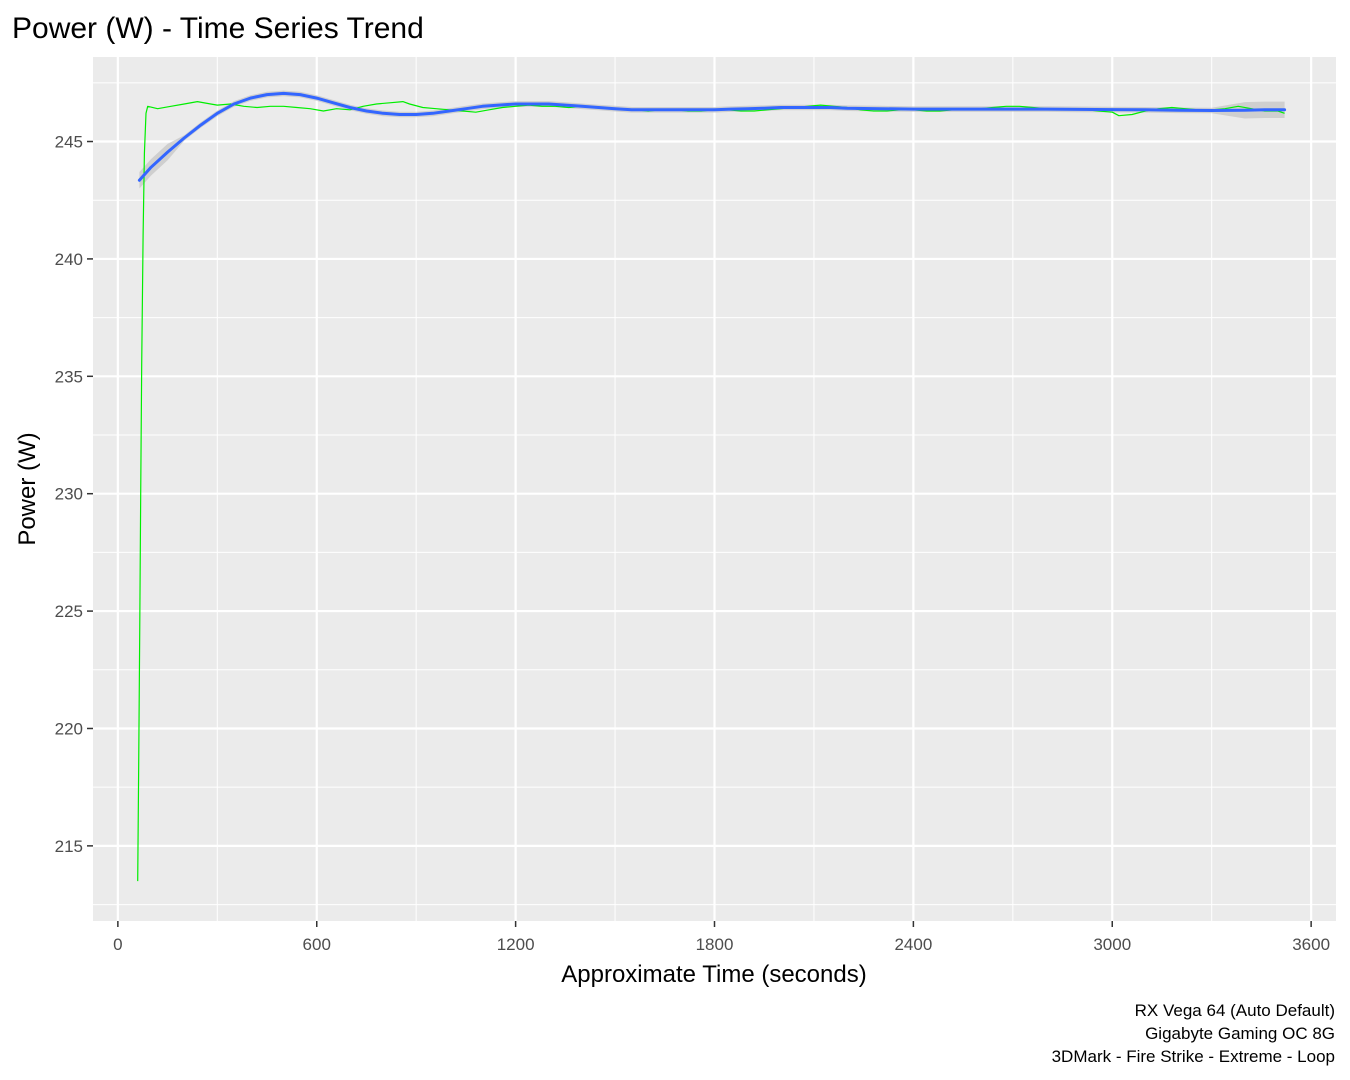  Describe the element at coordinates (913, 944) in the screenshot. I see `x-tick-label: 2400` at that location.